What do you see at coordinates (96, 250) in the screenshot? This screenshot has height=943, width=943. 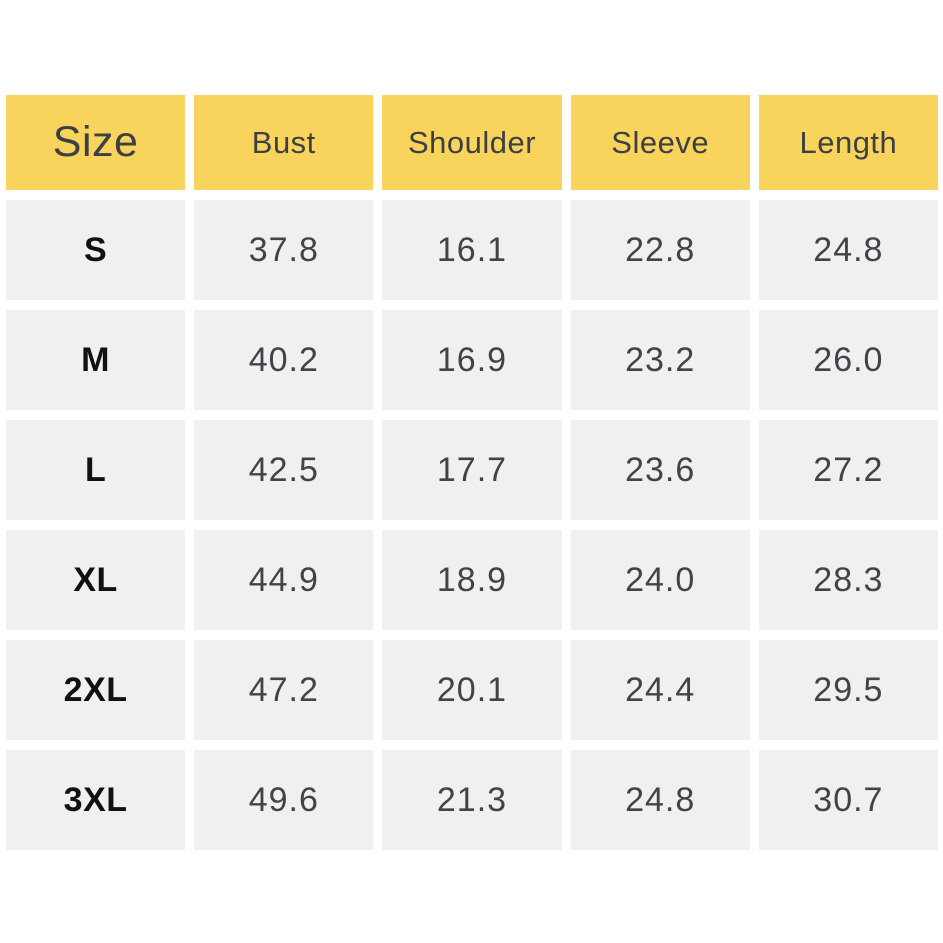 I see `size-label-s: S` at bounding box center [96, 250].